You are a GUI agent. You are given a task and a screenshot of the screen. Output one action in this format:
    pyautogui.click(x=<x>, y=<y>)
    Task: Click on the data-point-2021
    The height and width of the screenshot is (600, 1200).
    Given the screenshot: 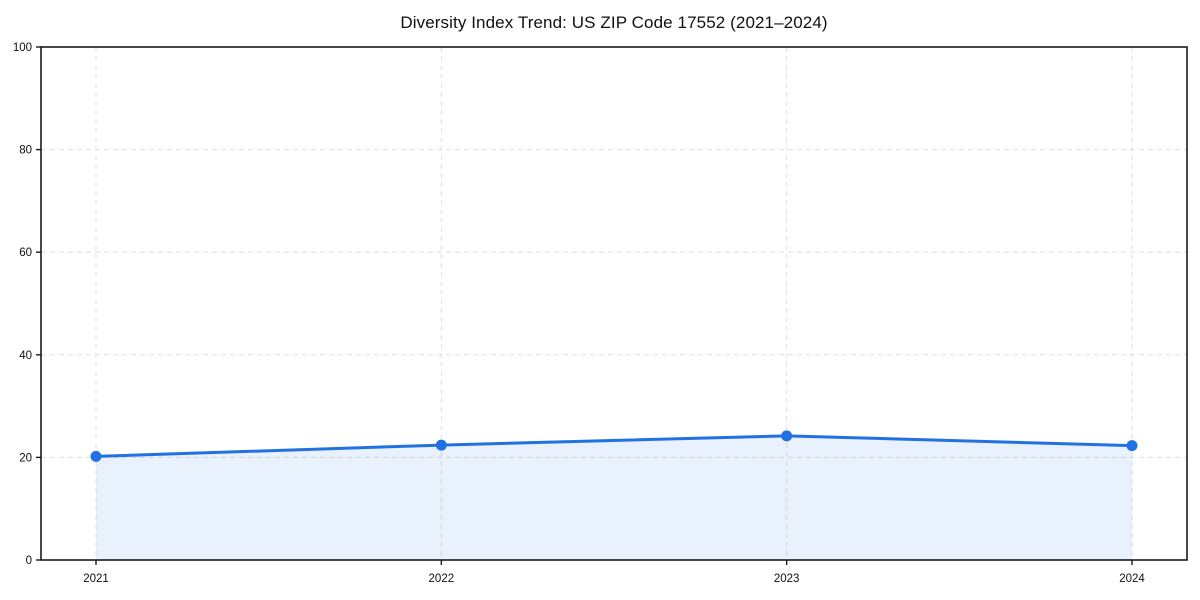 What is the action you would take?
    pyautogui.click(x=96, y=456)
    